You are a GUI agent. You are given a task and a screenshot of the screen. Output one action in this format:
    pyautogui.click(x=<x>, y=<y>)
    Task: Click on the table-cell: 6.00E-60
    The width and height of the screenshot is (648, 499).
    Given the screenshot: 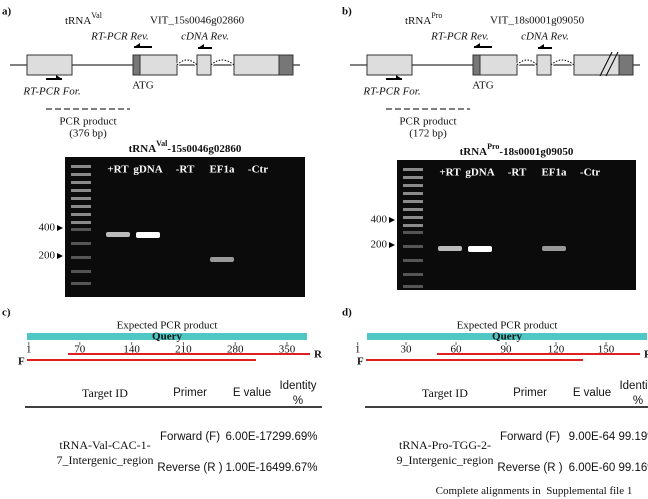 What is the action you would take?
    pyautogui.click(x=592, y=468)
    